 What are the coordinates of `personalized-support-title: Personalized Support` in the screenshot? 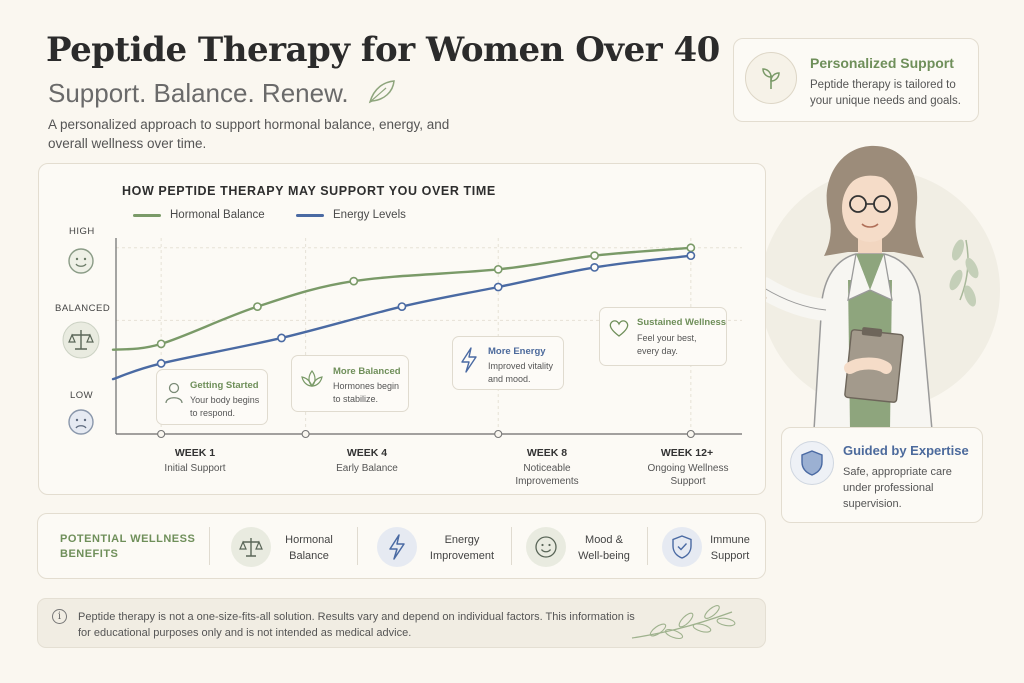 It's located at (882, 63).